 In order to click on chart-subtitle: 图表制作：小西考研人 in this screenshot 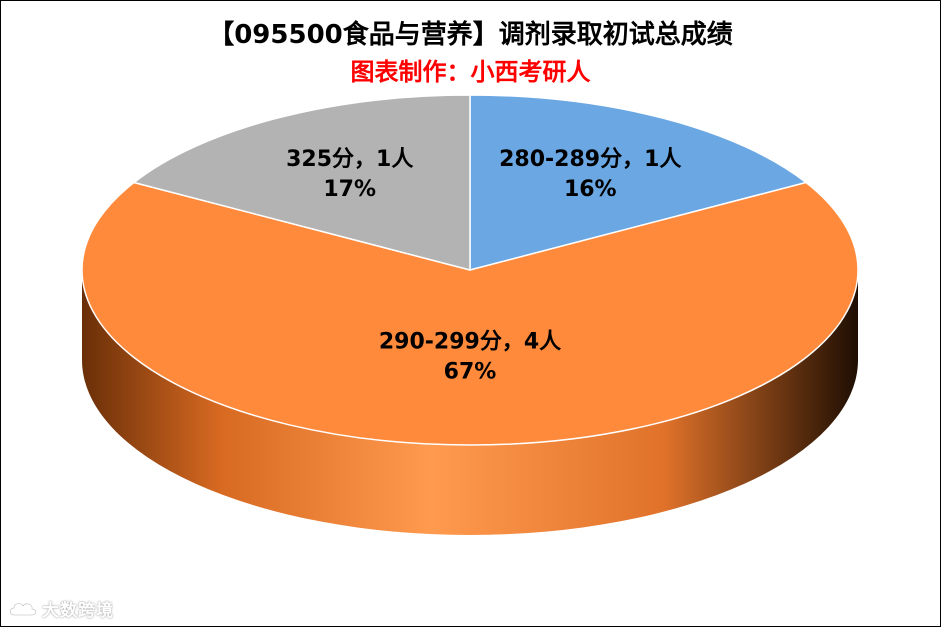, I will do `click(470, 72)`.